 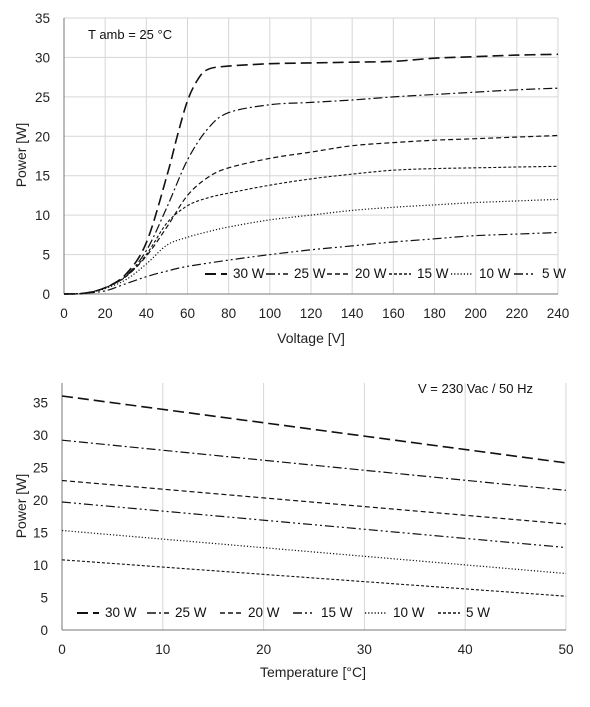 I want to click on series-line-30w, so click(x=314, y=429).